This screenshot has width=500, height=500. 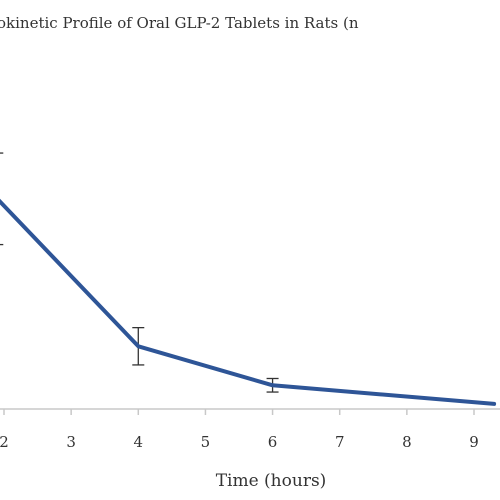 I want to click on x-tick-label: 5, so click(x=206, y=442).